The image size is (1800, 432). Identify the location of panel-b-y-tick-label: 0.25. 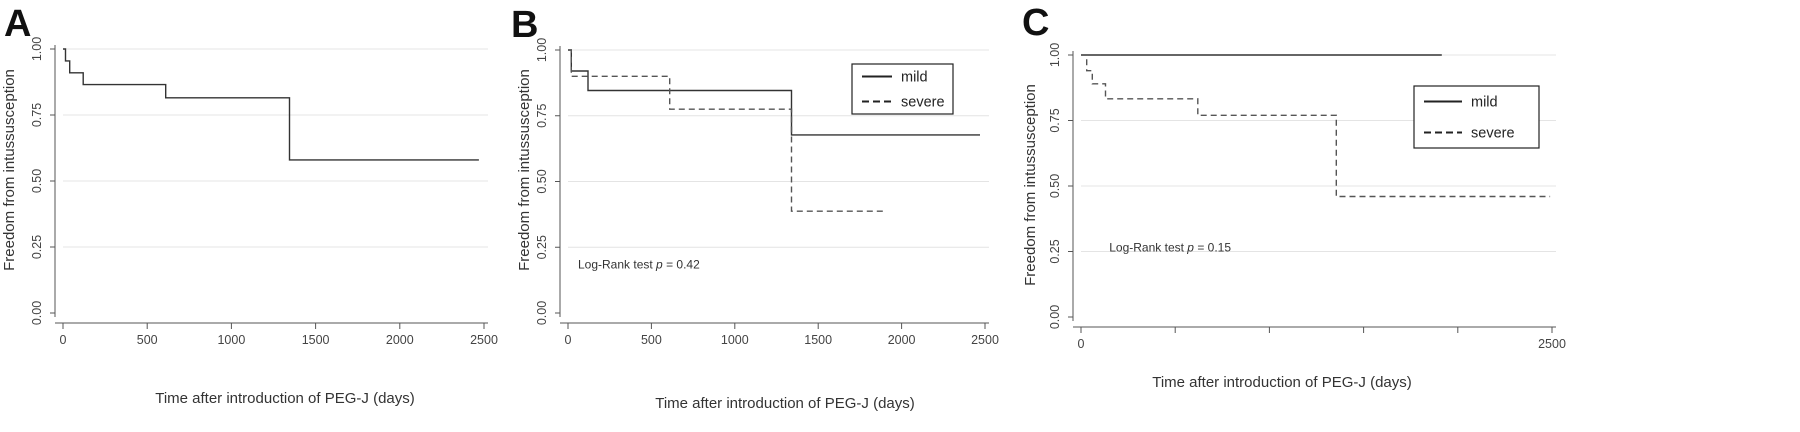
(542, 247).